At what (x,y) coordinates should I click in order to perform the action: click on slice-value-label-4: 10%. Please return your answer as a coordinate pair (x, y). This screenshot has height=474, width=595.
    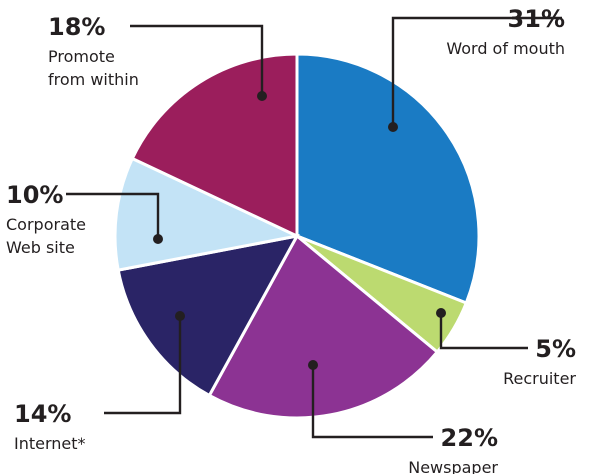
    Looking at the image, I should click on (34, 195).